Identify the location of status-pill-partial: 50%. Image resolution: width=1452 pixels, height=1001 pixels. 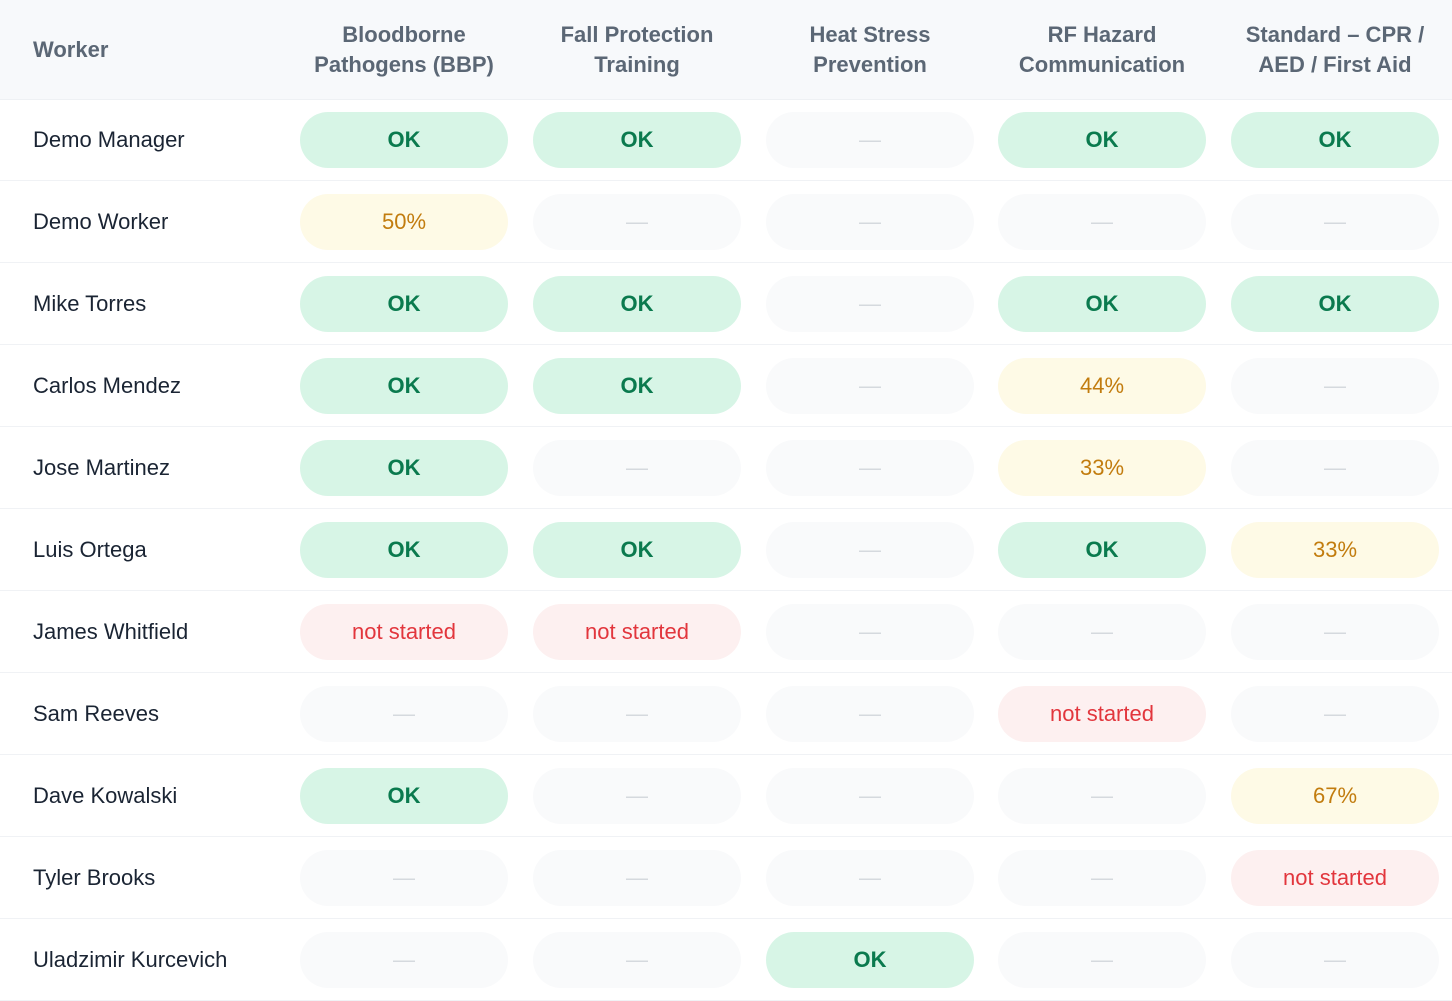
(404, 222).